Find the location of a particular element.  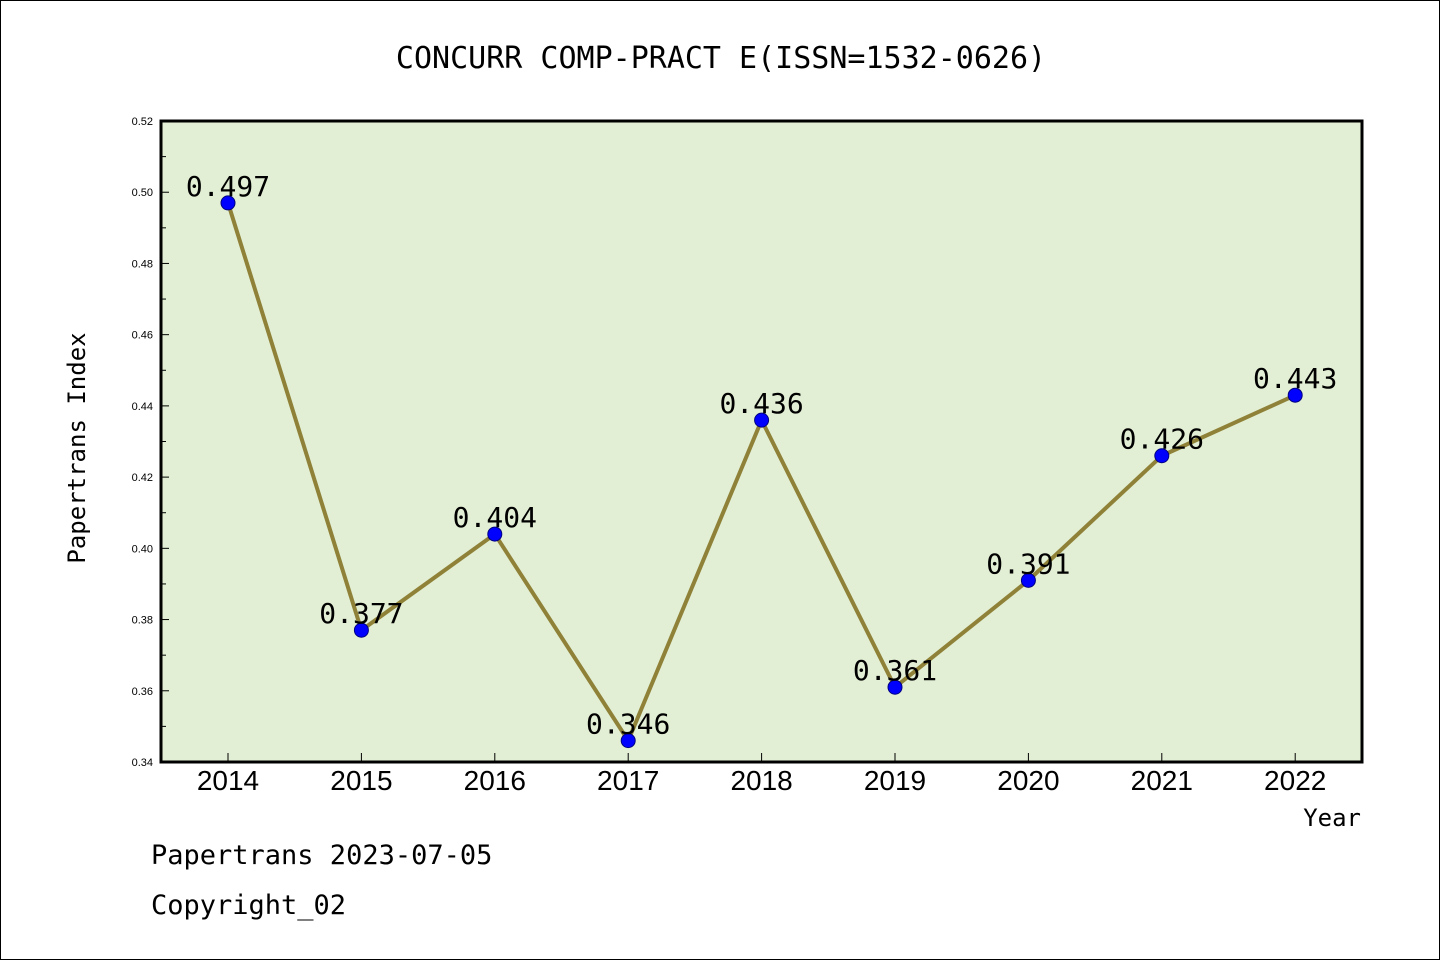

y-tick-label: 0.34 is located at coordinates (142, 763).